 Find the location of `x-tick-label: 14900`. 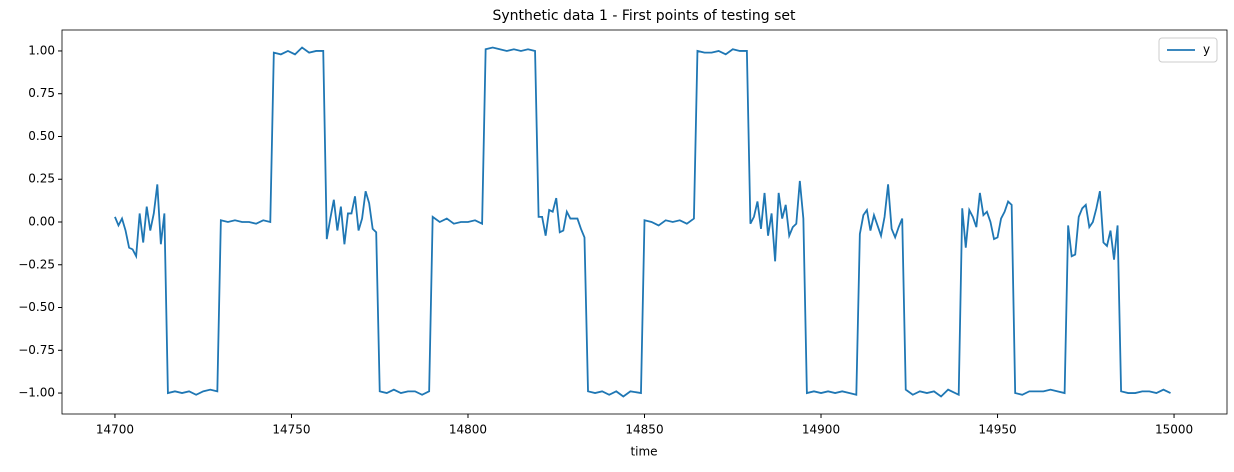

x-tick-label: 14900 is located at coordinates (821, 430).